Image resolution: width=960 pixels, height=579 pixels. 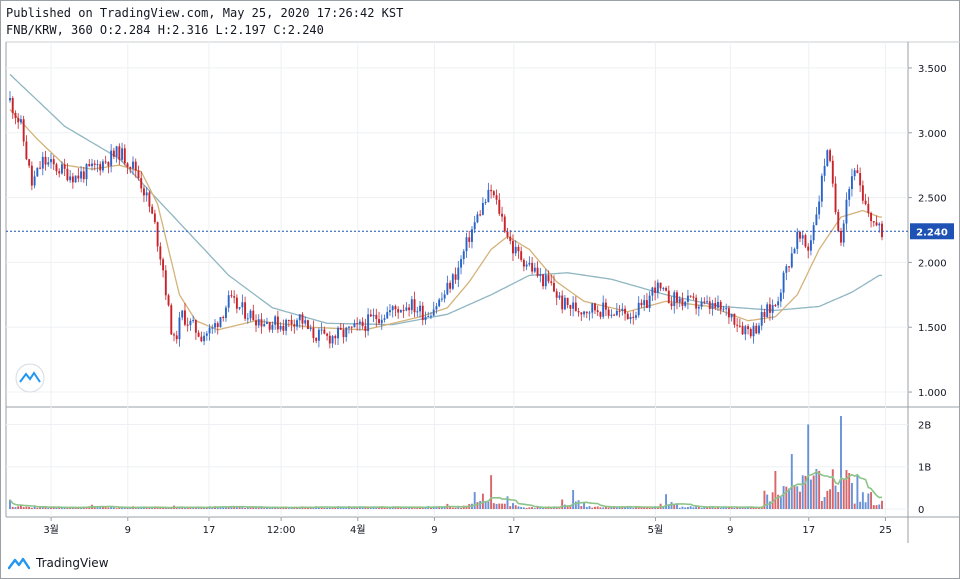 What do you see at coordinates (513, 530) in the screenshot?
I see `time-tick-label: 17` at bounding box center [513, 530].